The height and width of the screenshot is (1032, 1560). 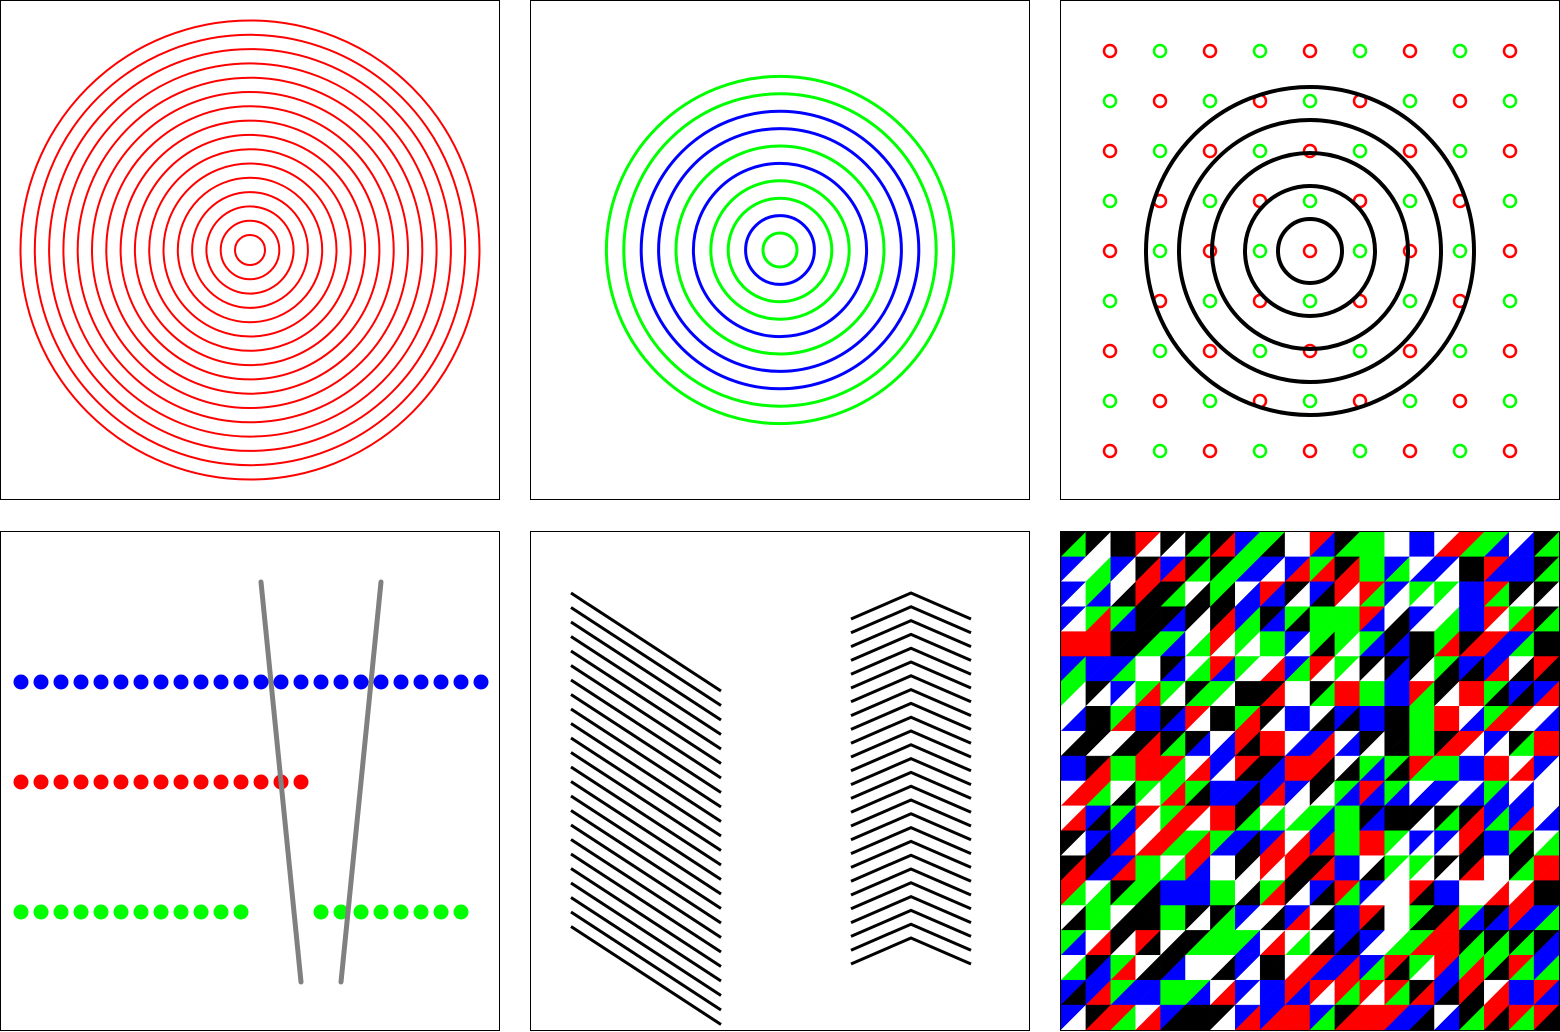 What do you see at coordinates (771, 808) in the screenshot?
I see `slanted-chevron-lines-canvas` at bounding box center [771, 808].